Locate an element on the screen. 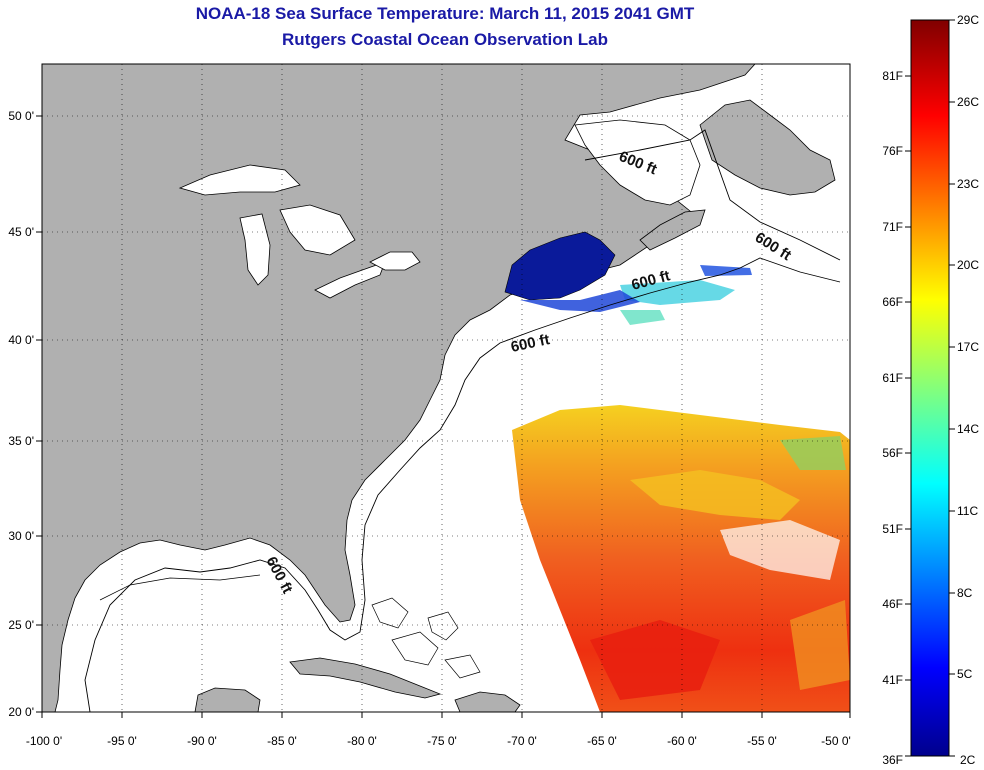  great-lakes is located at coordinates (299, 231).